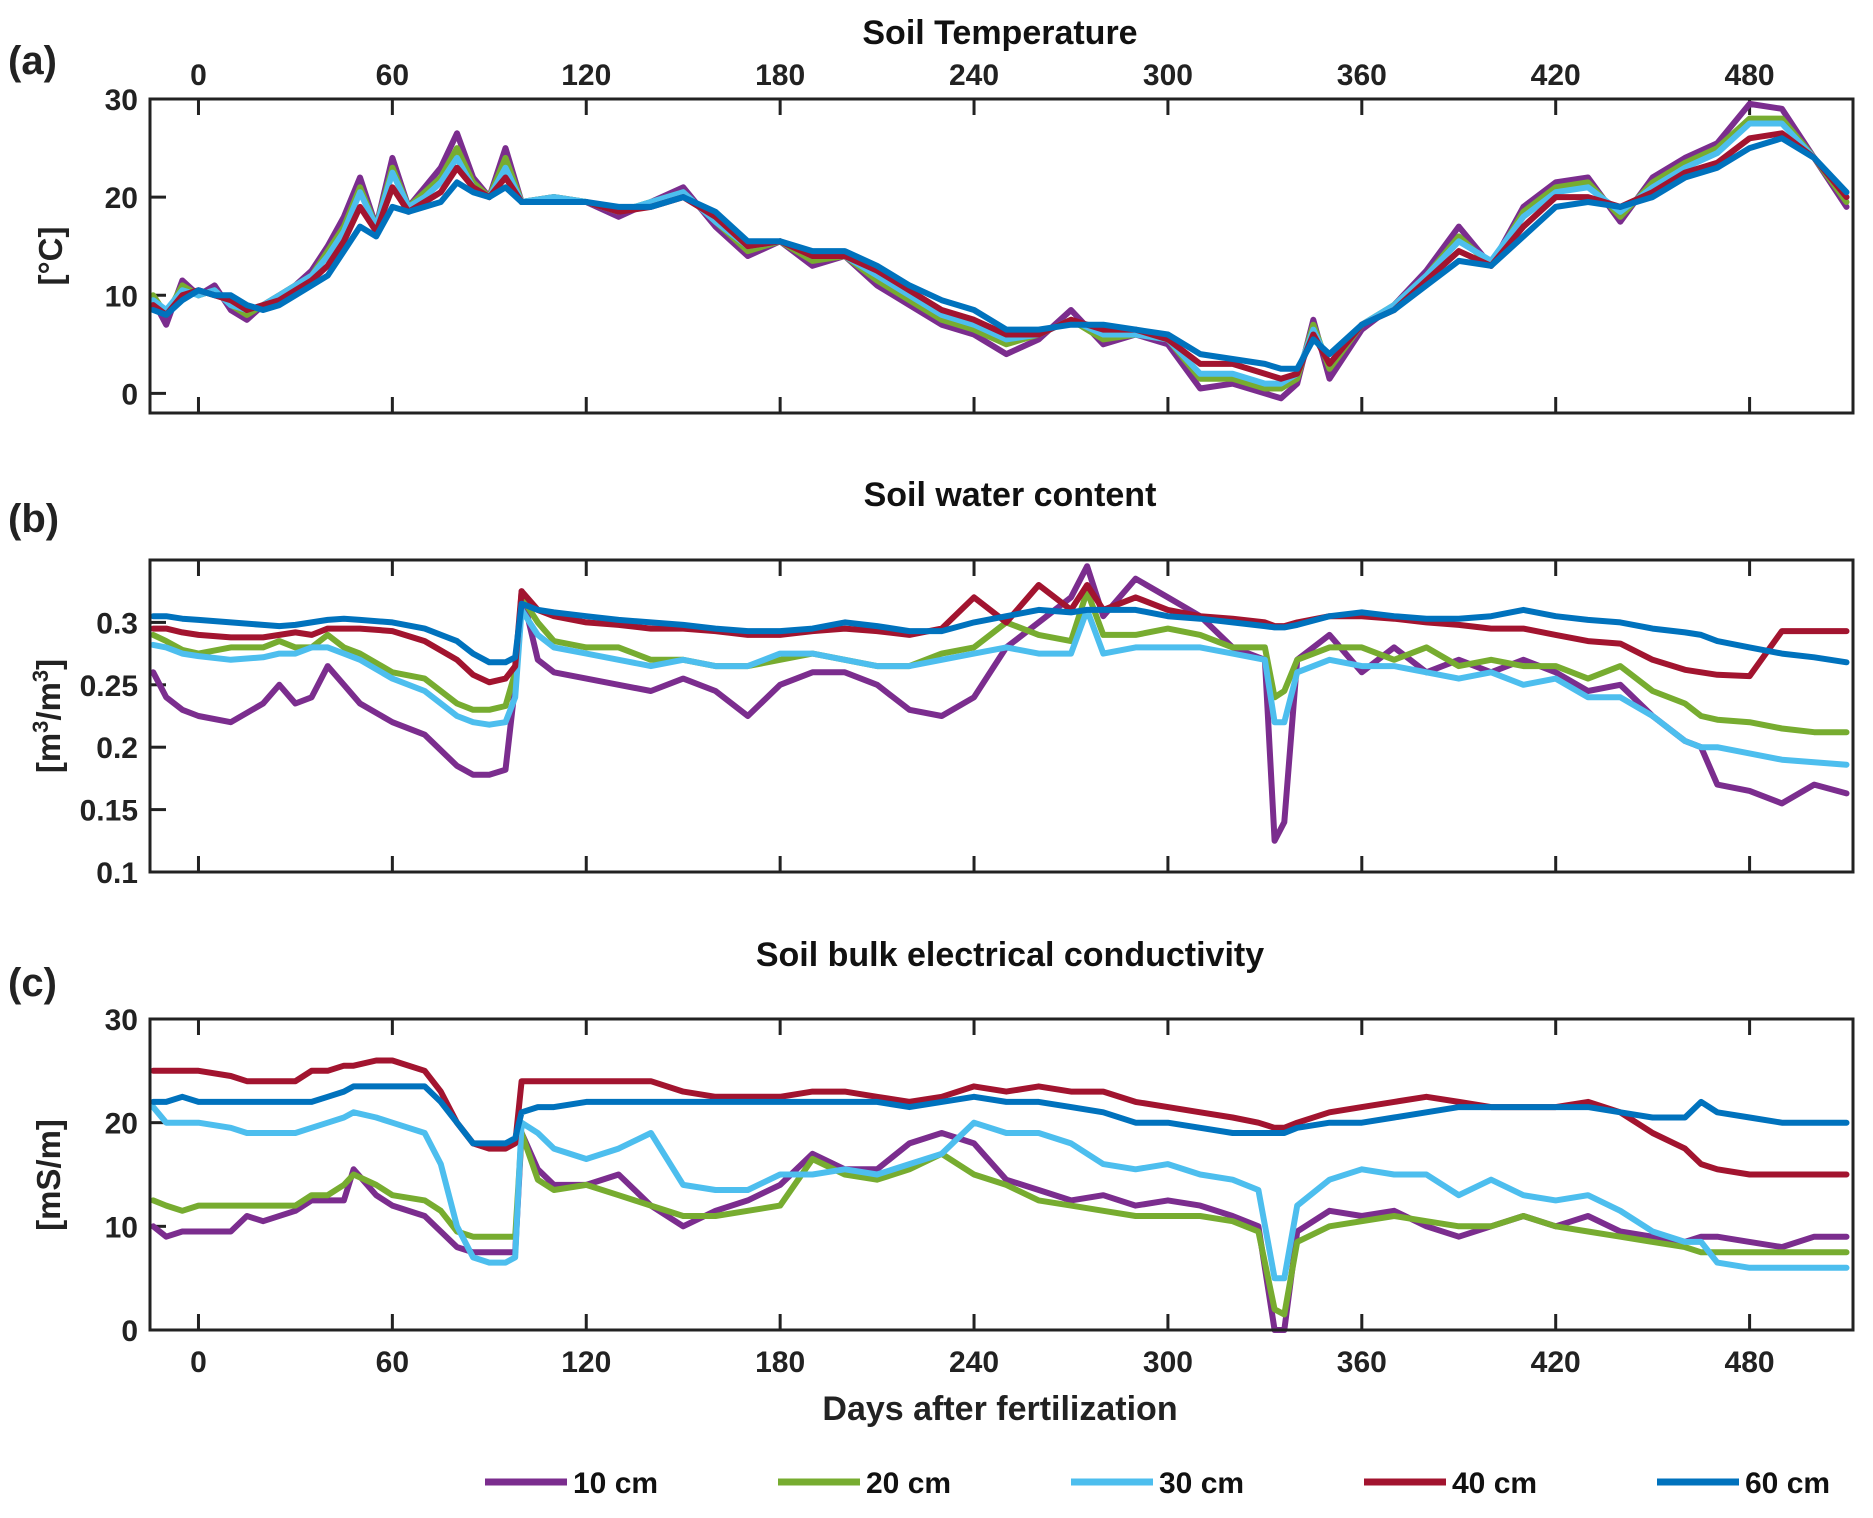  Describe the element at coordinates (50, 255) in the screenshot. I see `y-axis-label: [°C]` at that location.